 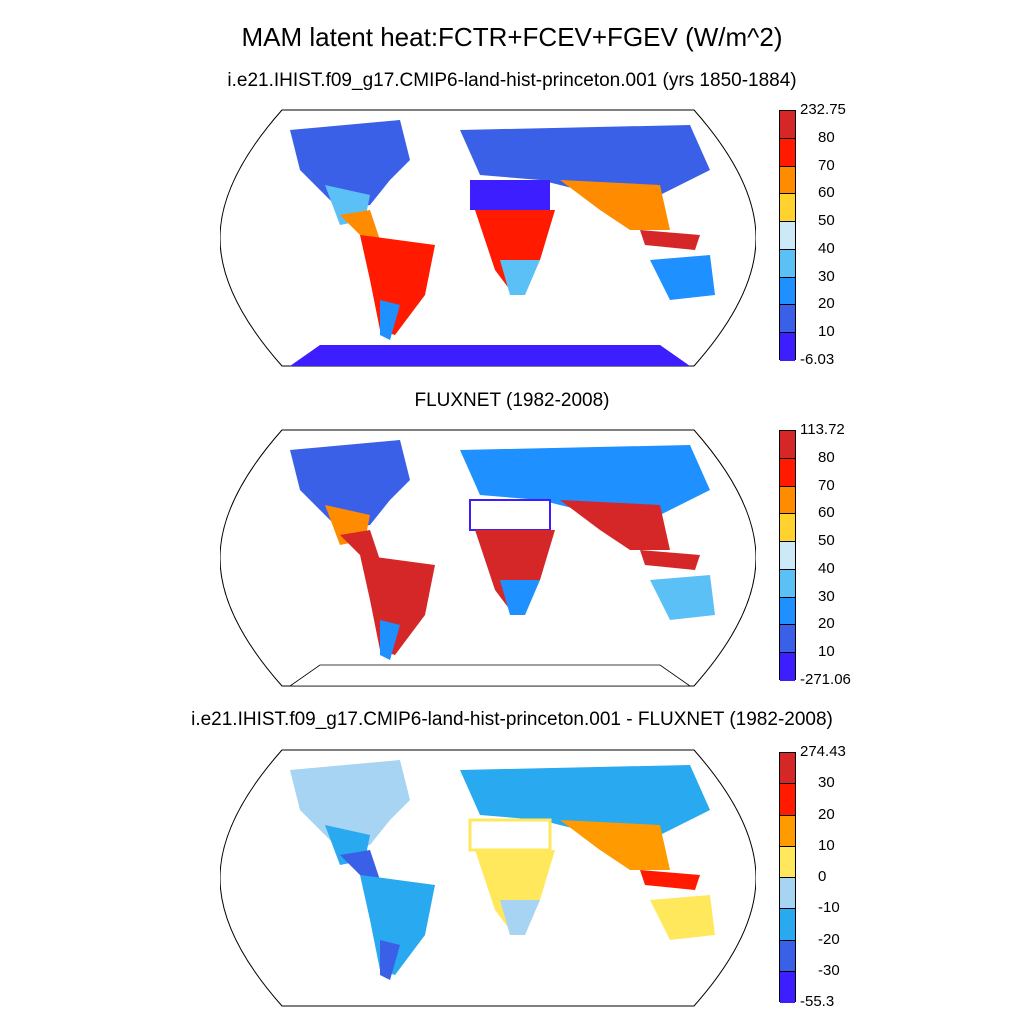 What do you see at coordinates (817, 1001) in the screenshot?
I see `colorbar-tick-label: -55.3` at bounding box center [817, 1001].